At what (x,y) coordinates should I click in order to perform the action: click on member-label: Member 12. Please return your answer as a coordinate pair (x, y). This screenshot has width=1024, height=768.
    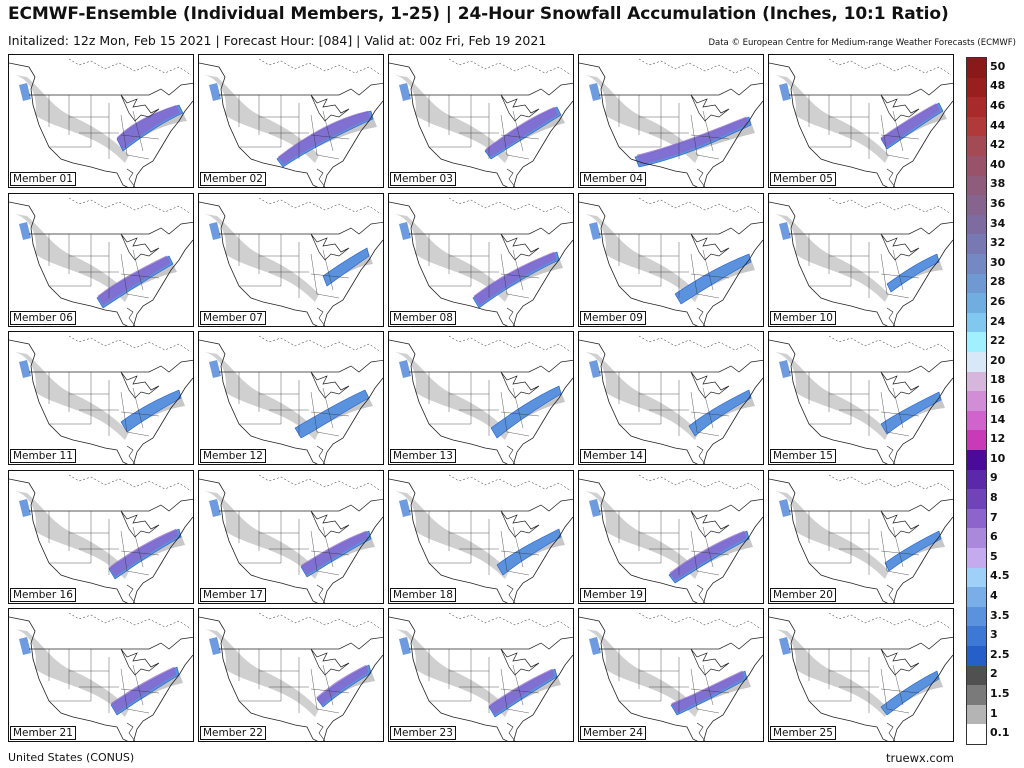
    Looking at the image, I should click on (233, 456).